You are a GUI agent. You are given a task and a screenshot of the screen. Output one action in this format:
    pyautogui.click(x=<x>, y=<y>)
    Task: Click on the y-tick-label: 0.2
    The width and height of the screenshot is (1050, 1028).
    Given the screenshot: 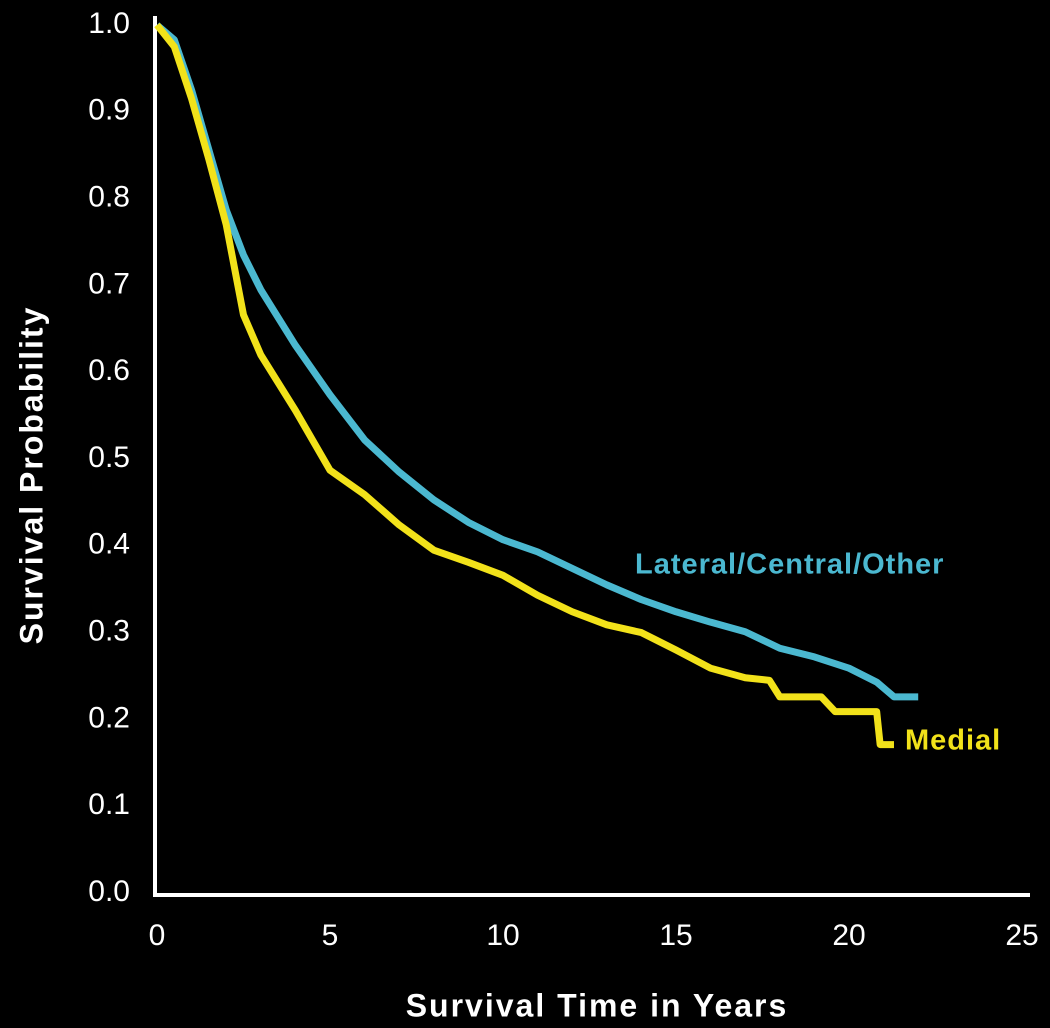 What is the action you would take?
    pyautogui.click(x=109, y=717)
    